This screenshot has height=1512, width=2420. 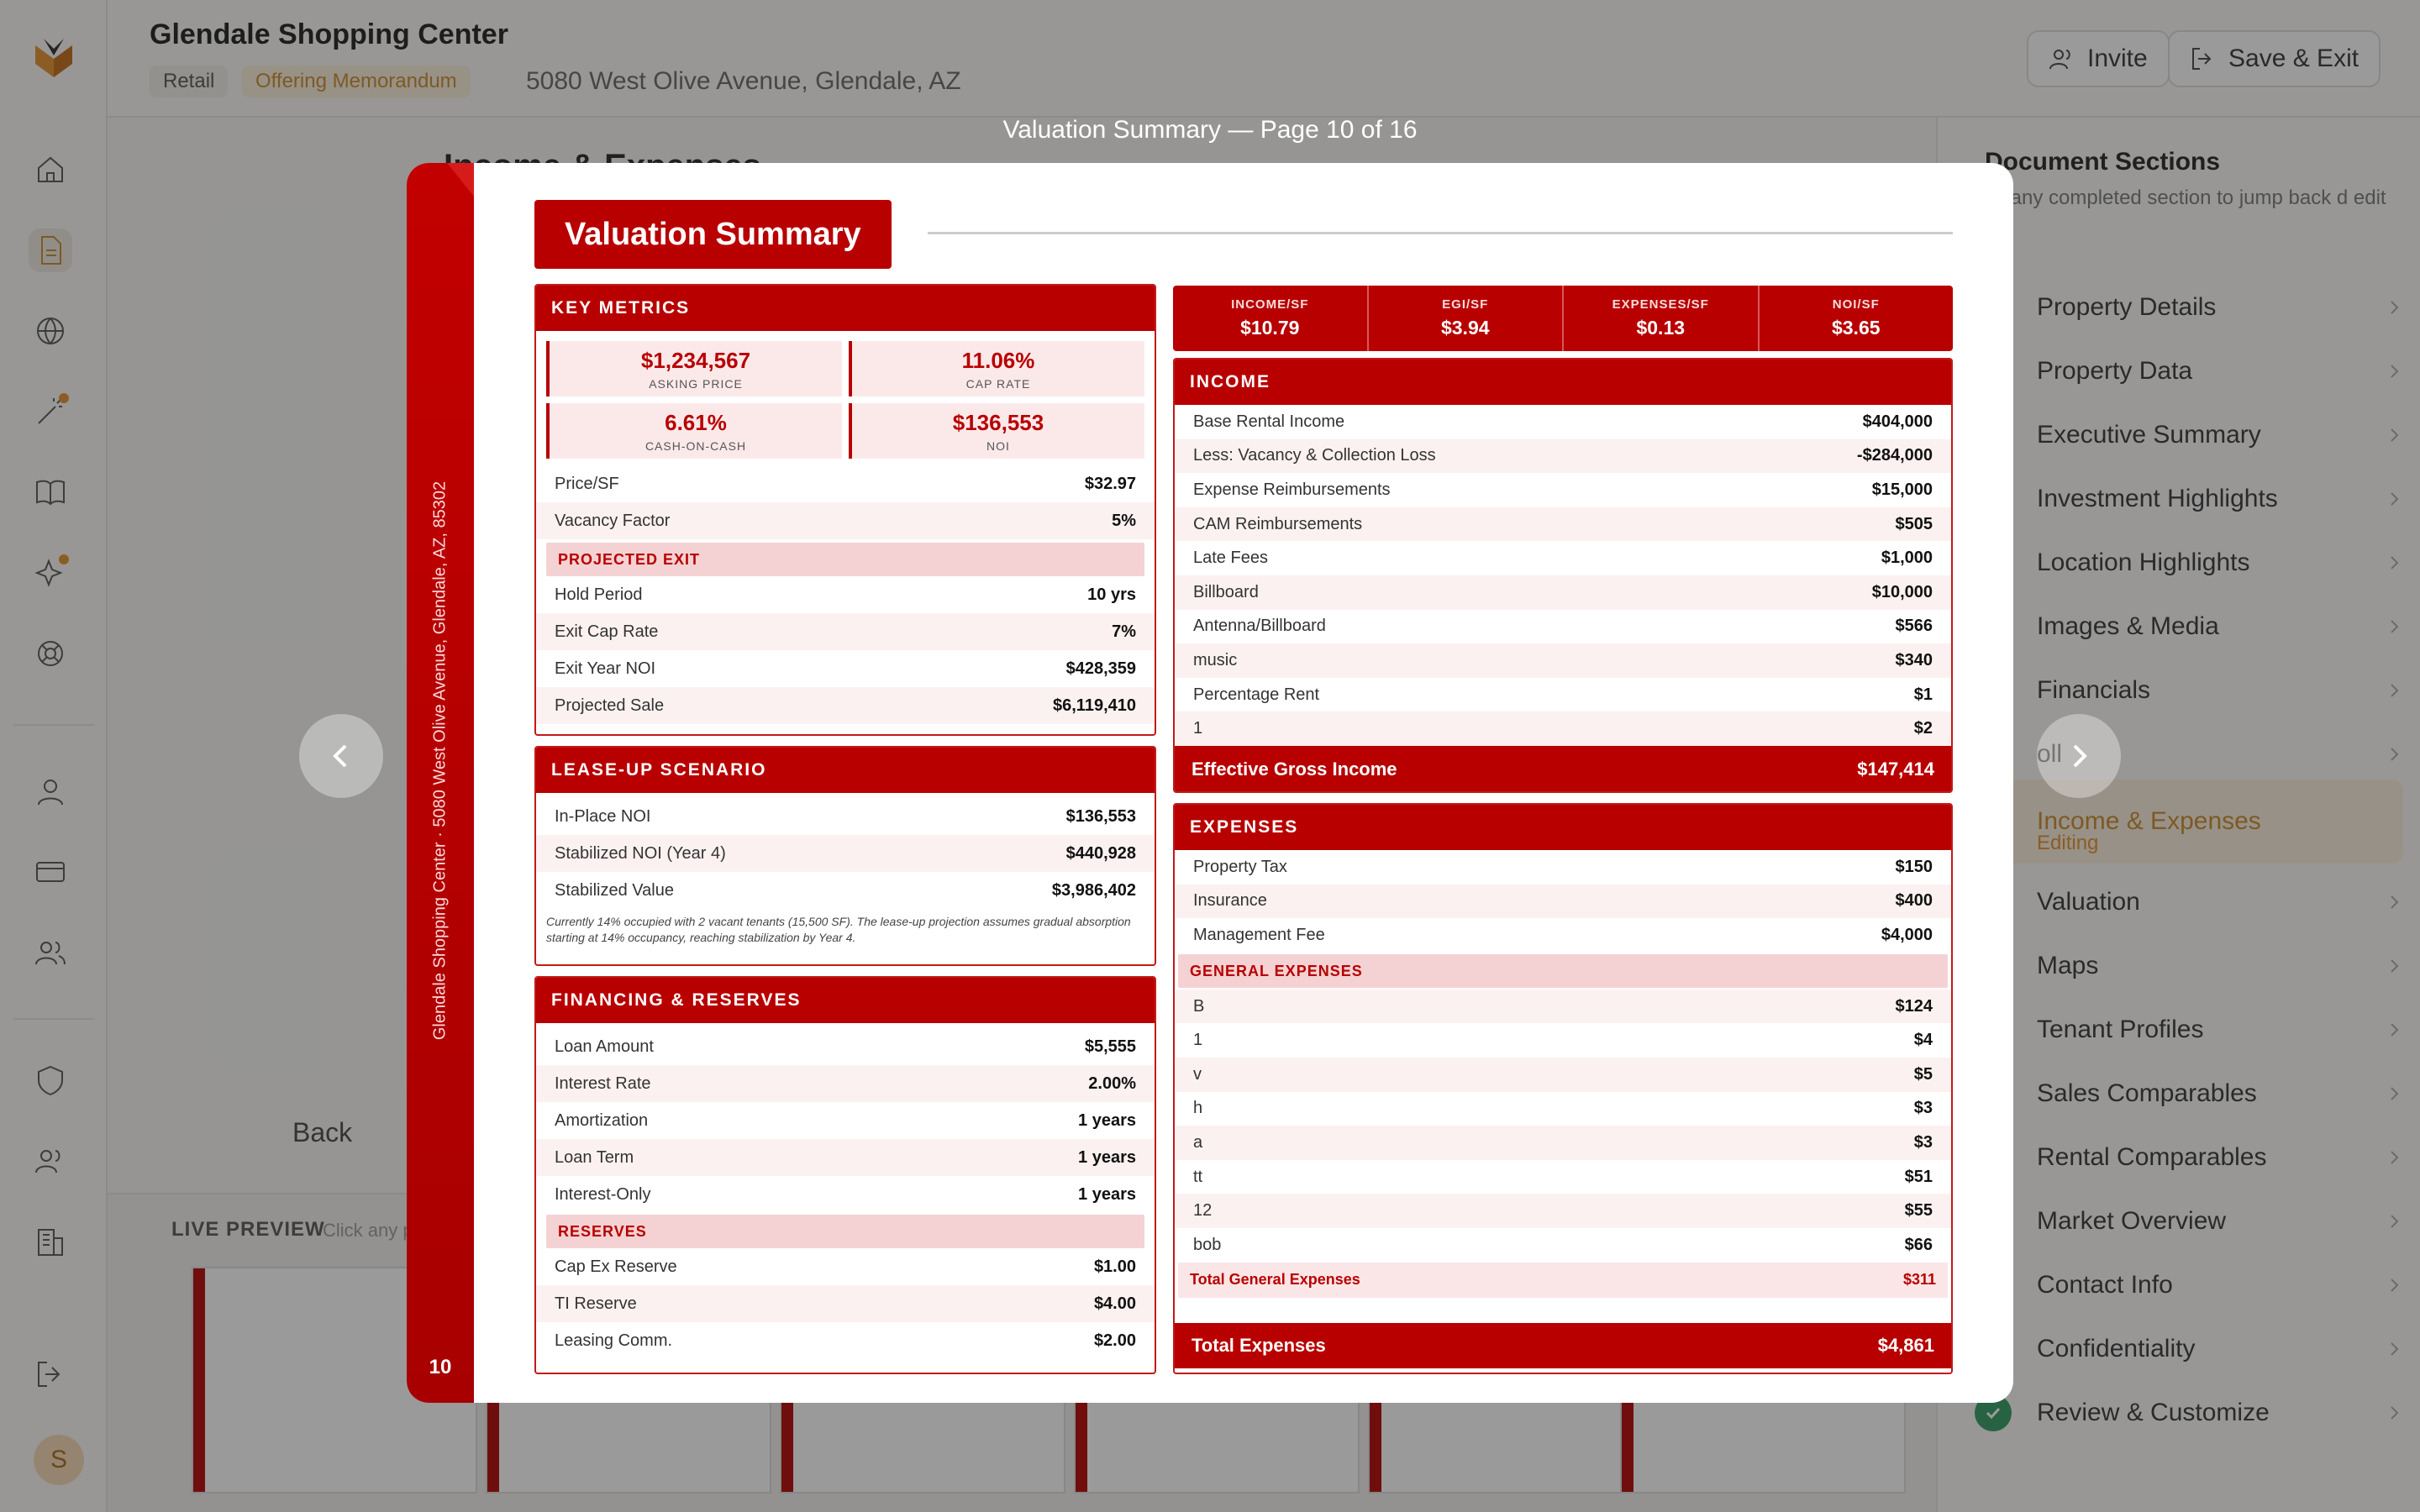 What do you see at coordinates (51, 331) in the screenshot?
I see `globe-icon` at bounding box center [51, 331].